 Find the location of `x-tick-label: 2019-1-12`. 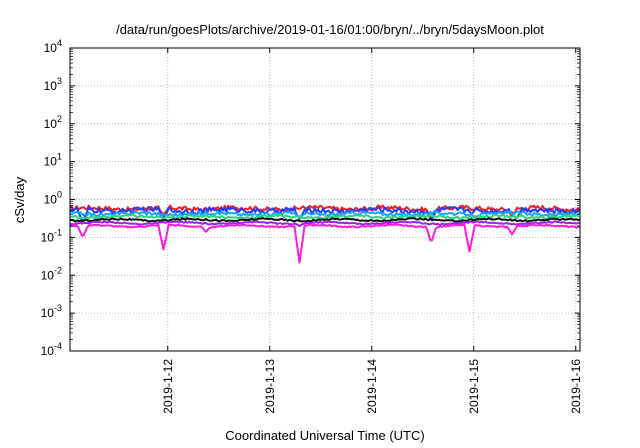

x-tick-label: 2019-1-12 is located at coordinates (168, 386).